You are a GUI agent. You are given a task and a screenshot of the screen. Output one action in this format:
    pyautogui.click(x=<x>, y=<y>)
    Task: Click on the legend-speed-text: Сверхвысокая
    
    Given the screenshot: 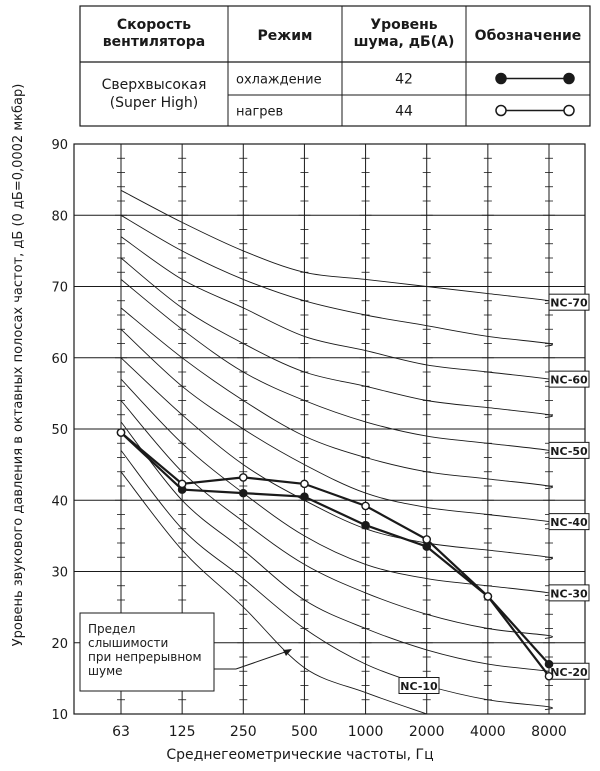 What is the action you would take?
    pyautogui.click(x=154, y=85)
    